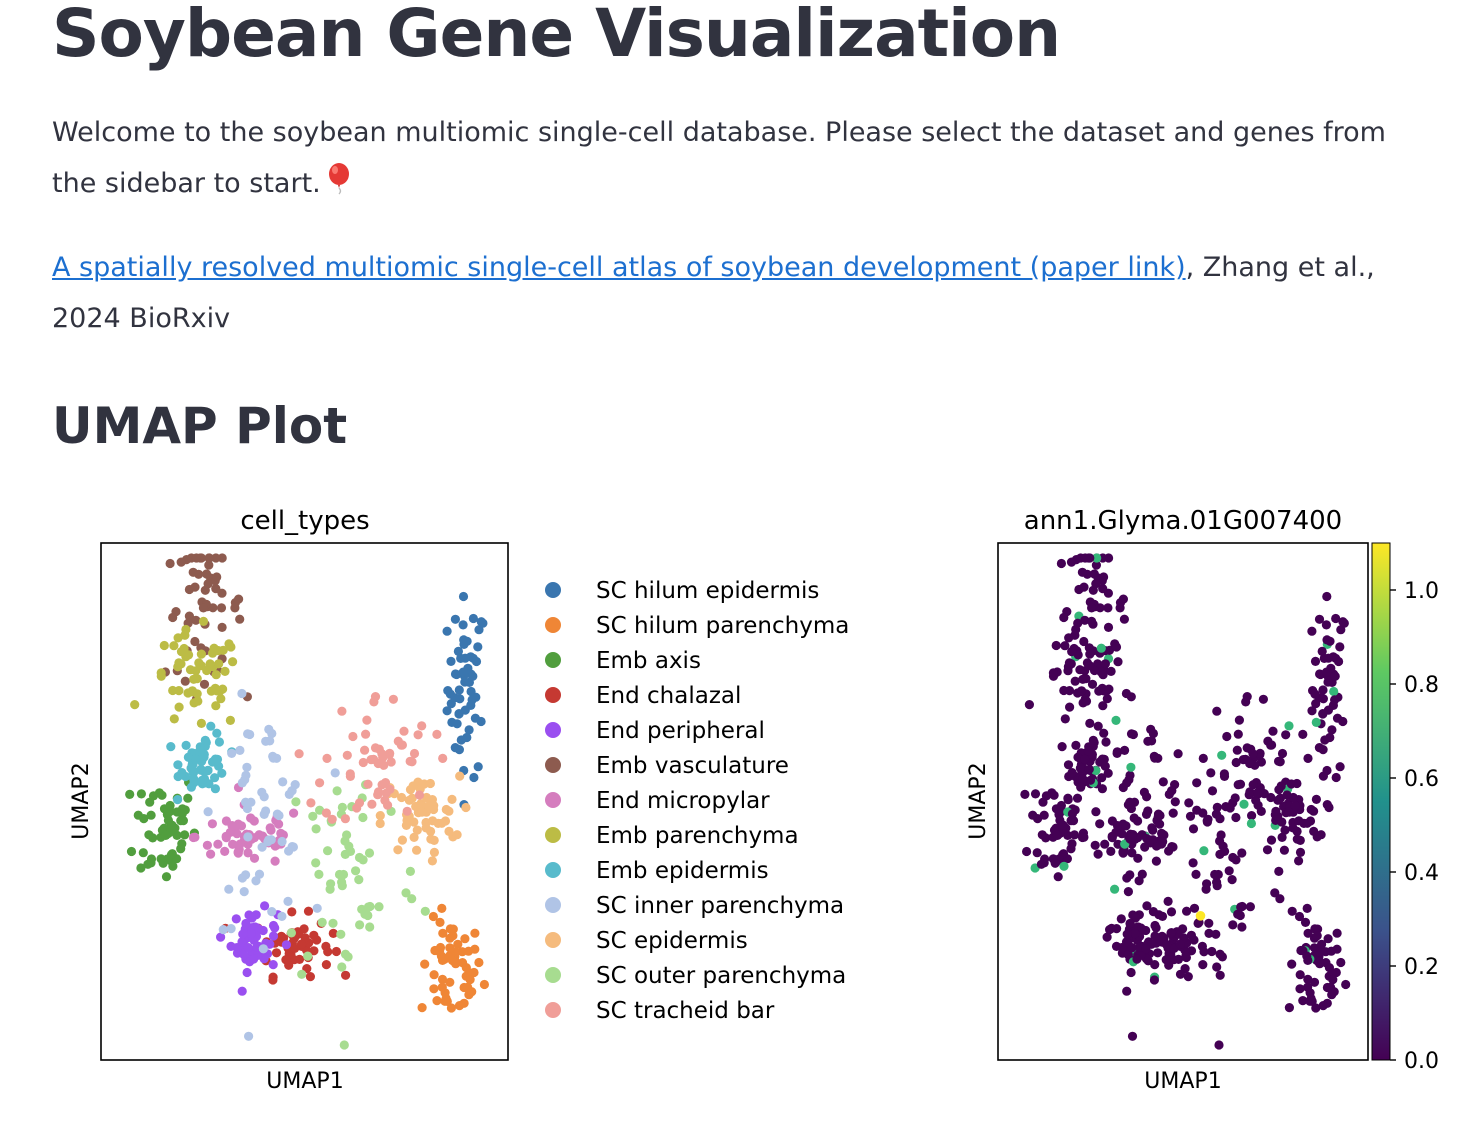 The height and width of the screenshot is (1126, 1470). Describe the element at coordinates (978, 800) in the screenshot. I see `right-ylabel: UMAP2` at that location.